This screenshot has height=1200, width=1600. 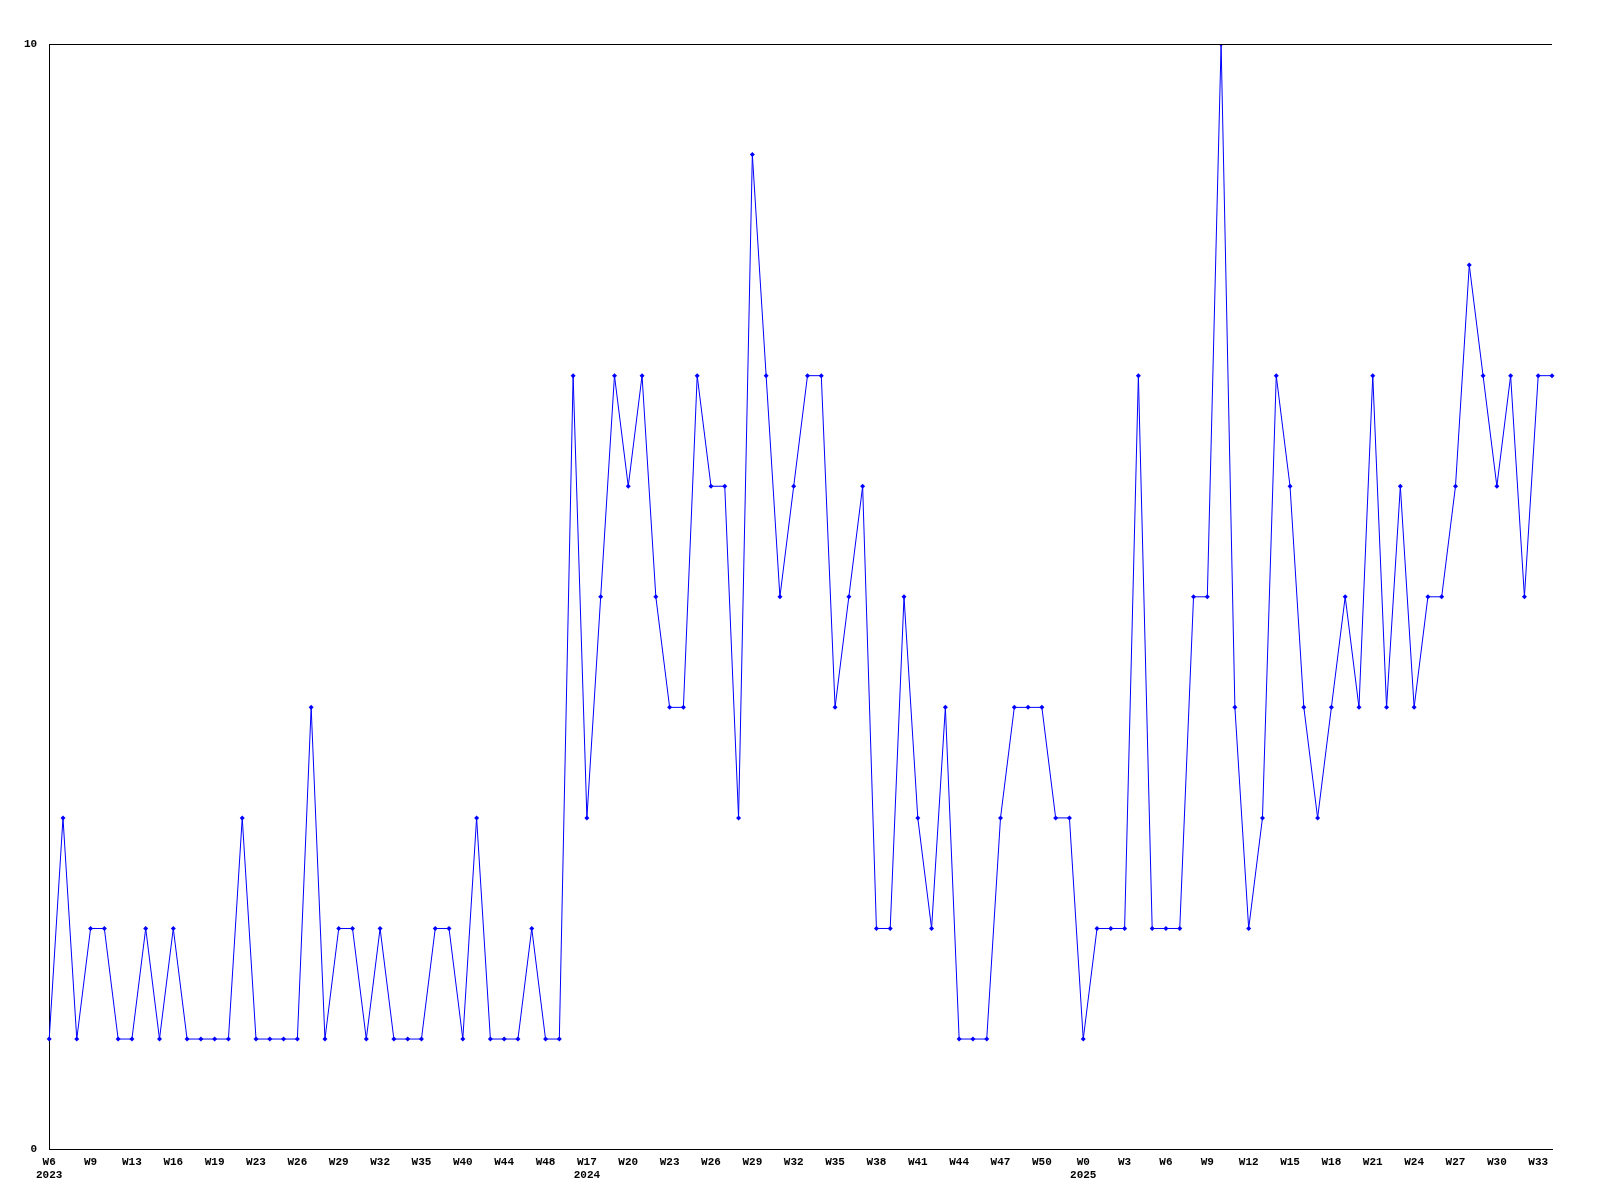 What do you see at coordinates (545, 1161) in the screenshot?
I see `x-tick-label: W48` at bounding box center [545, 1161].